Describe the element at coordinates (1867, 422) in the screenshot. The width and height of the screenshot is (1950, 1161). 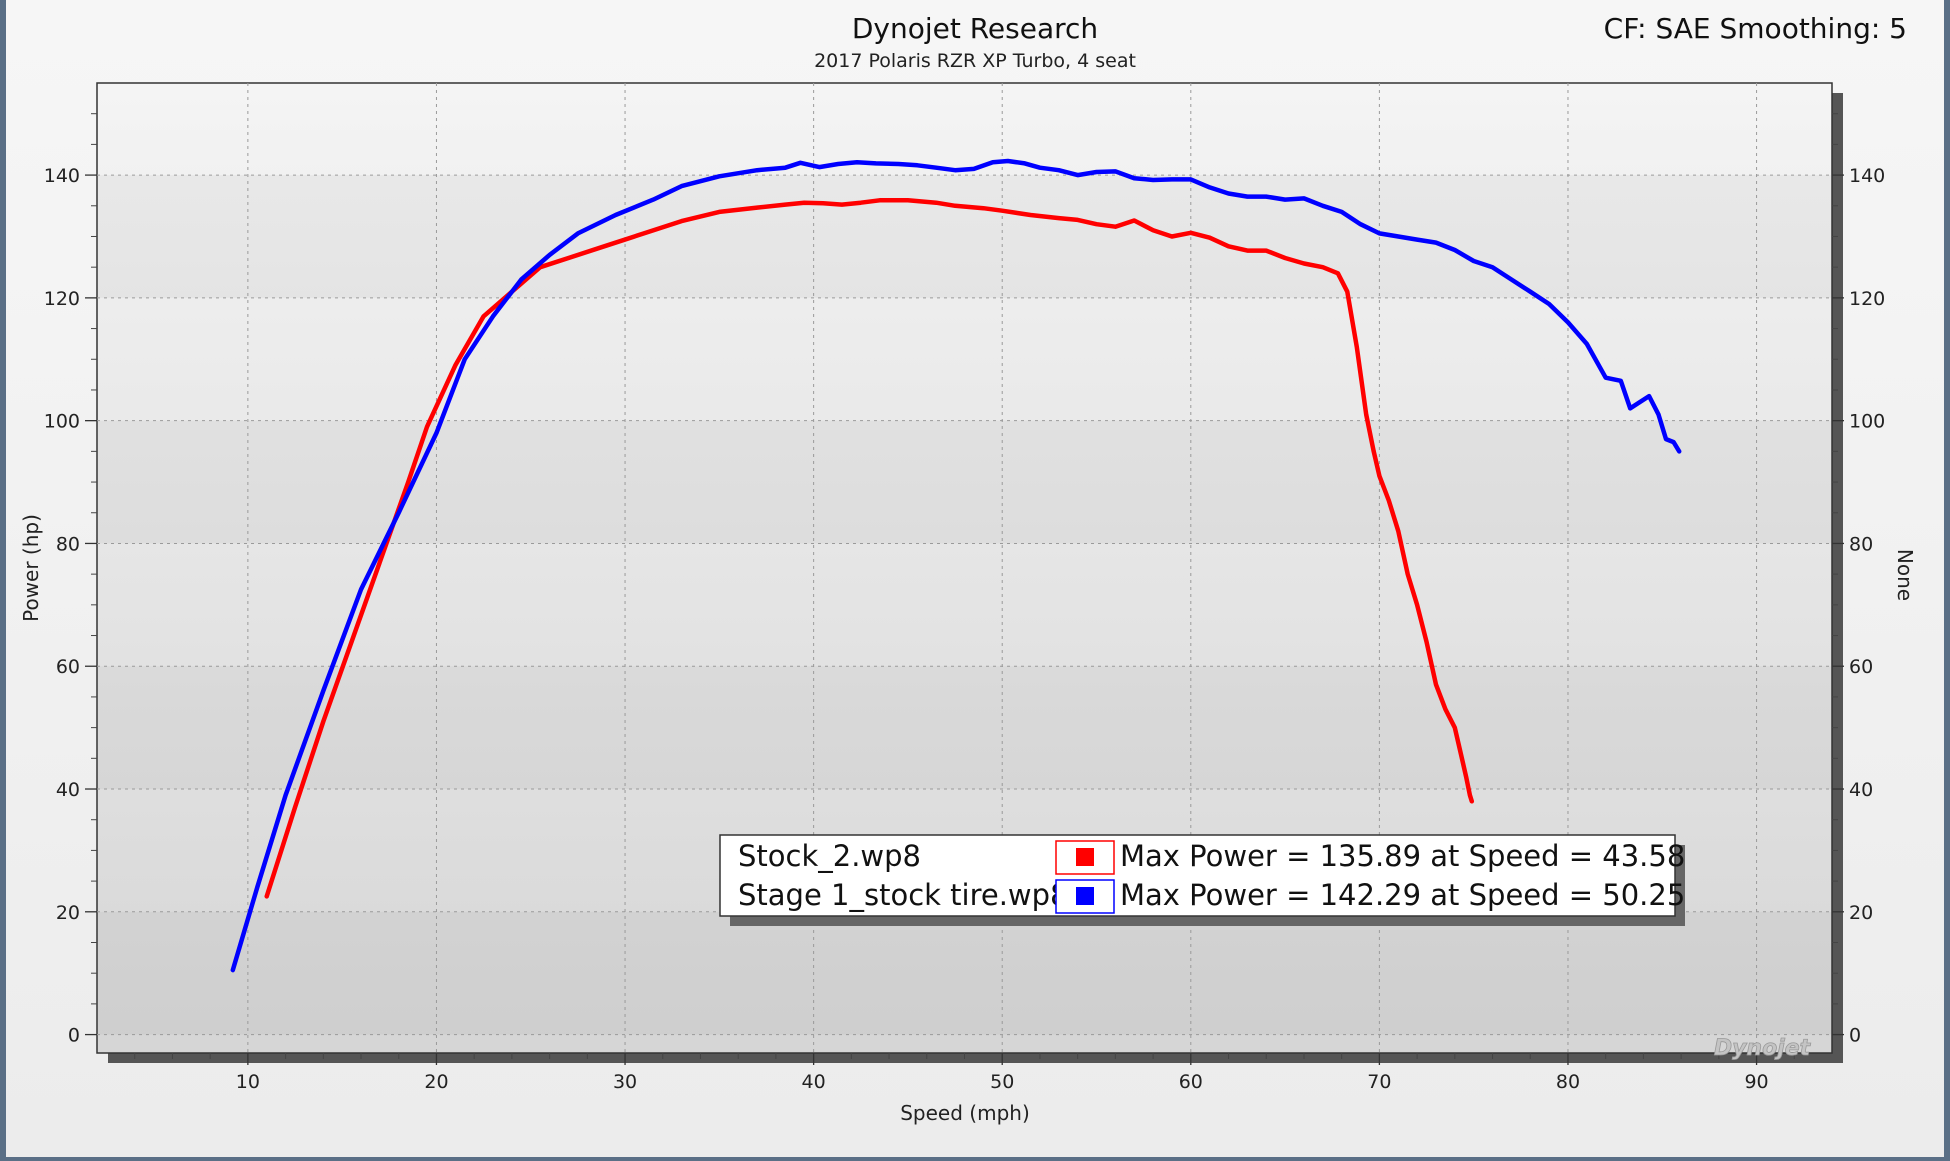
I see `y2-tick-label: 100` at that location.